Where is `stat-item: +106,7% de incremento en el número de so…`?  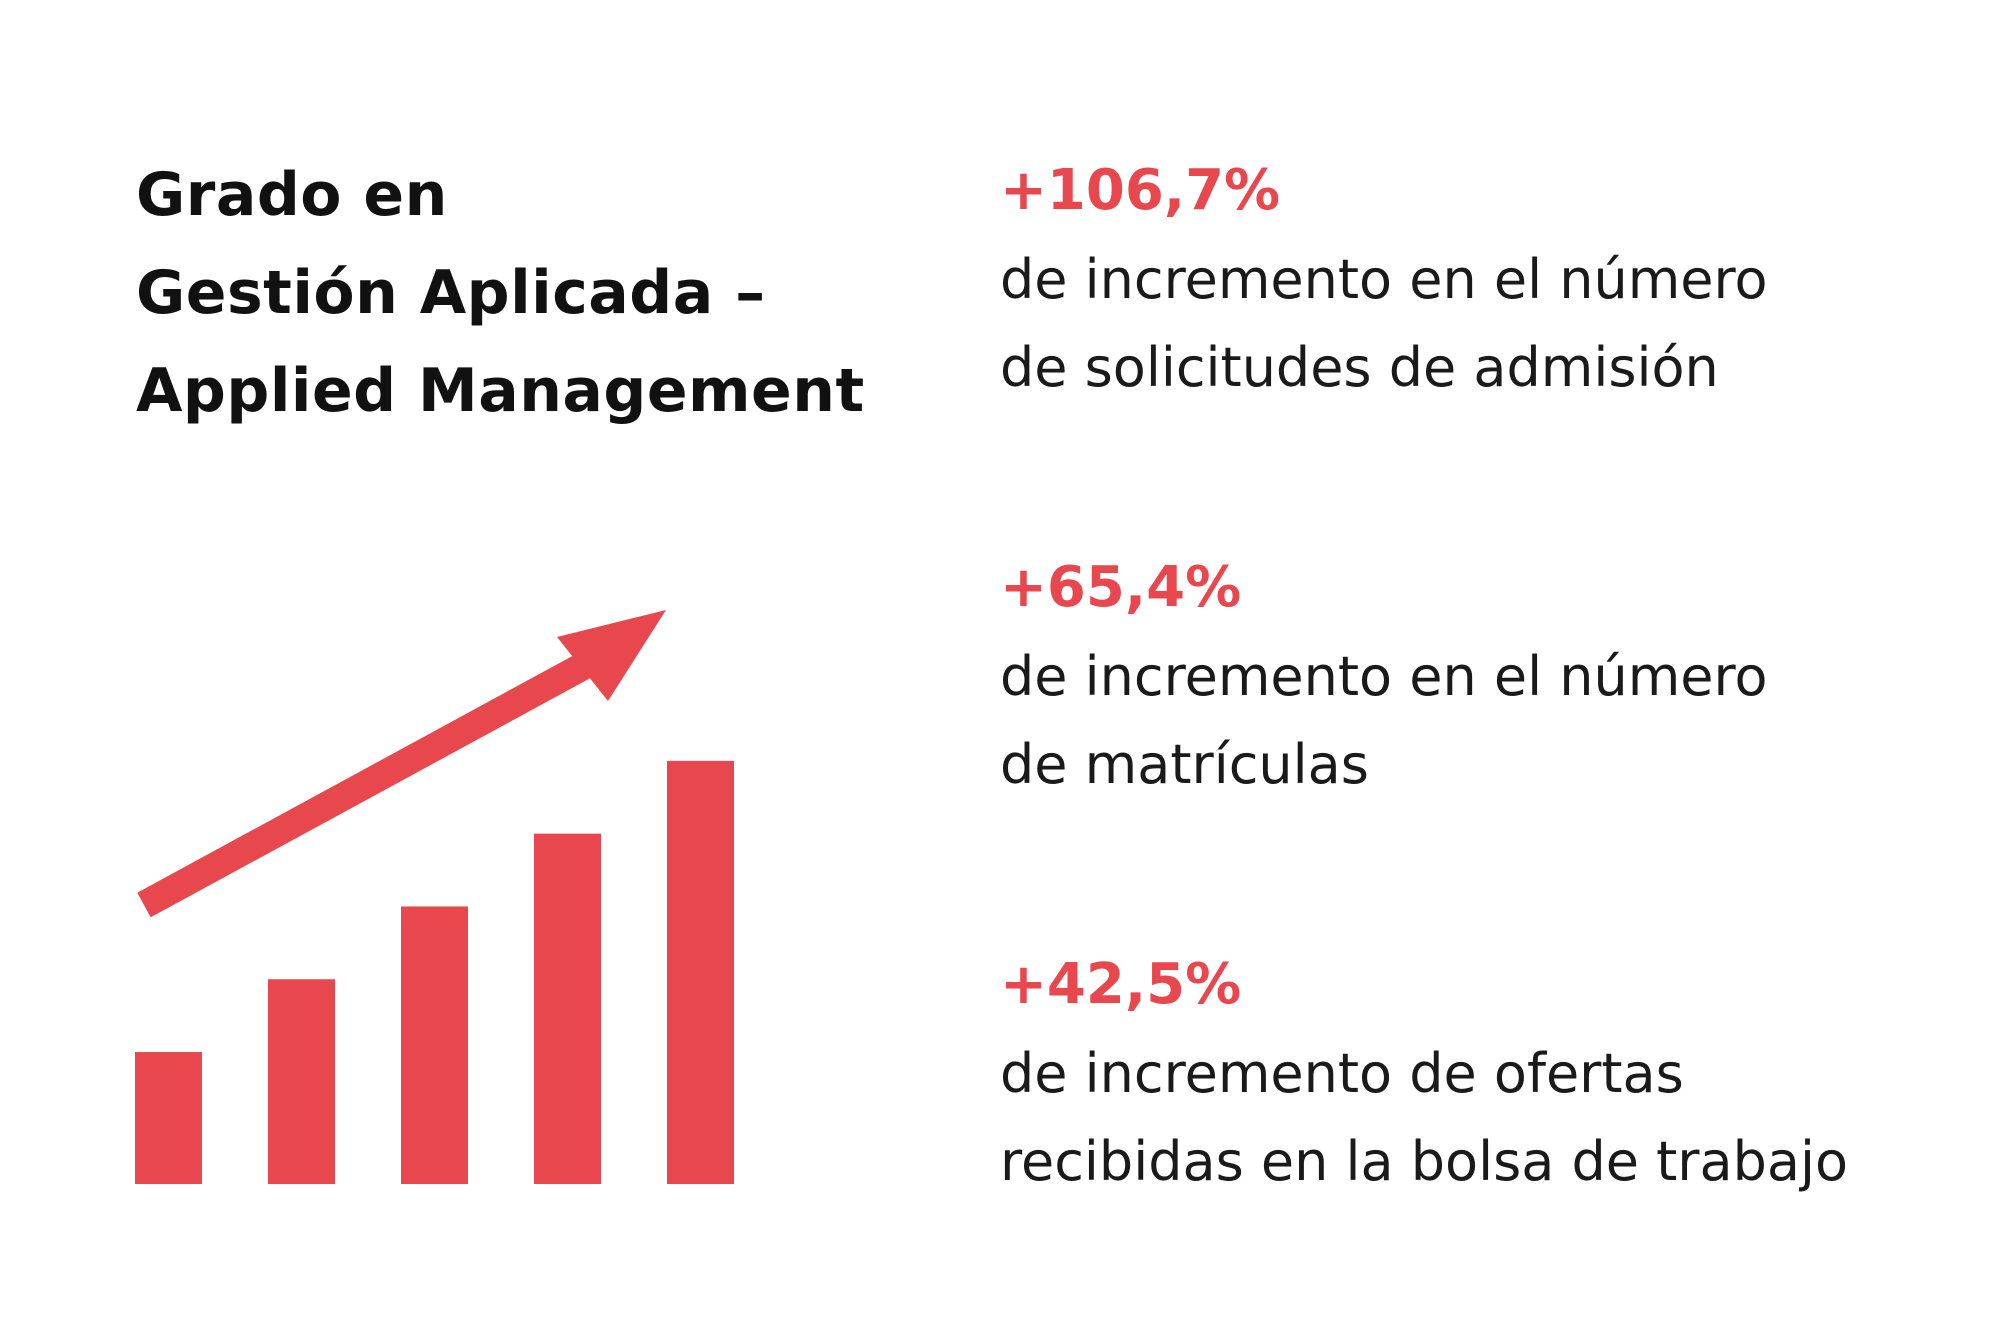
stat-item: +106,7% de incremento en el número de so… is located at coordinates (1480, 344).